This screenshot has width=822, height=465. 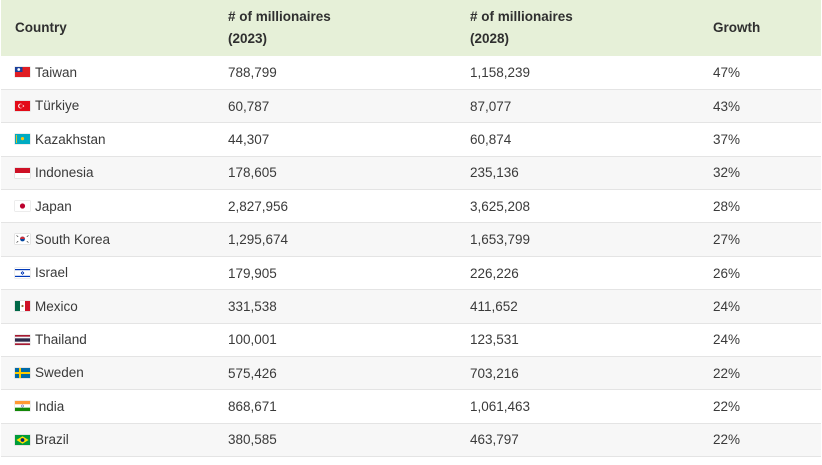 I want to click on mexico-flag-icon, so click(x=22, y=306).